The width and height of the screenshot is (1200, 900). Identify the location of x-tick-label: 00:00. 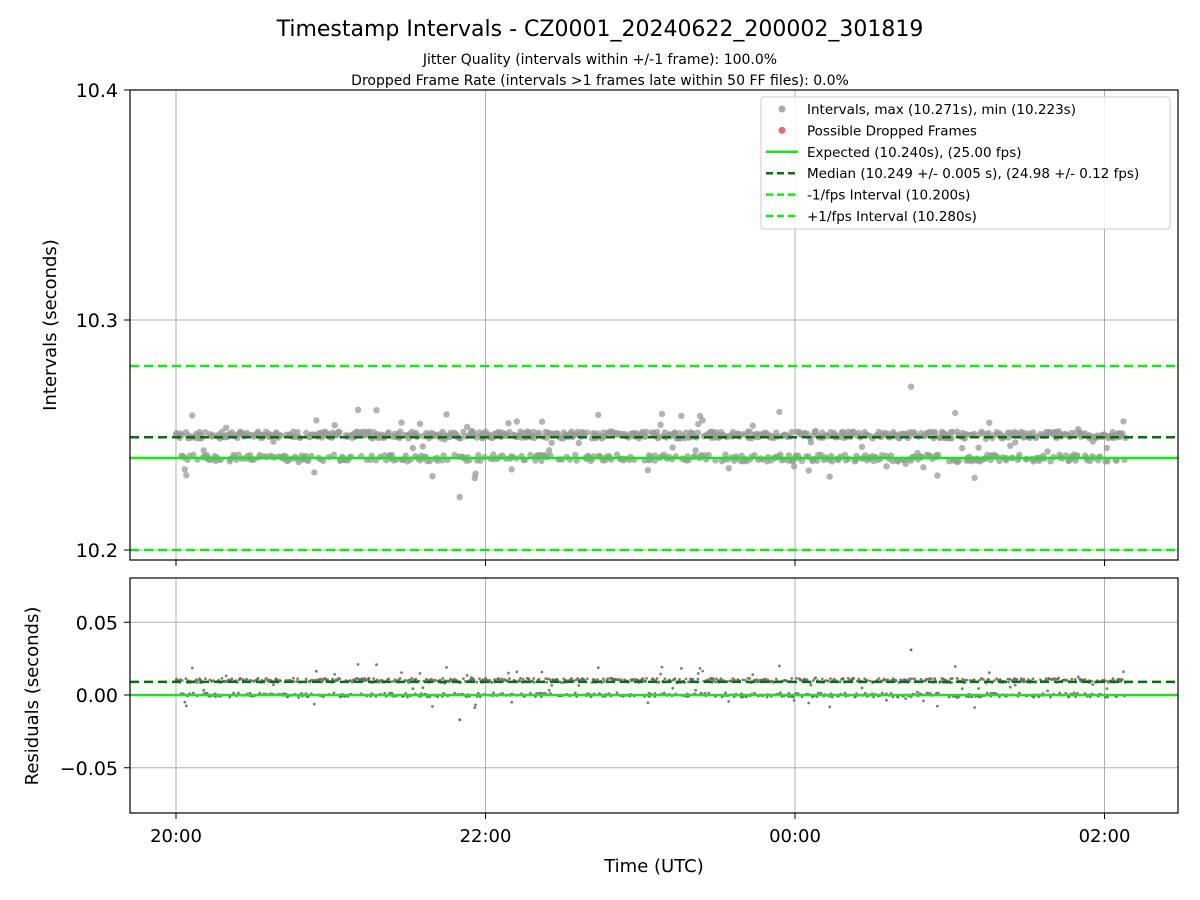
(795, 836).